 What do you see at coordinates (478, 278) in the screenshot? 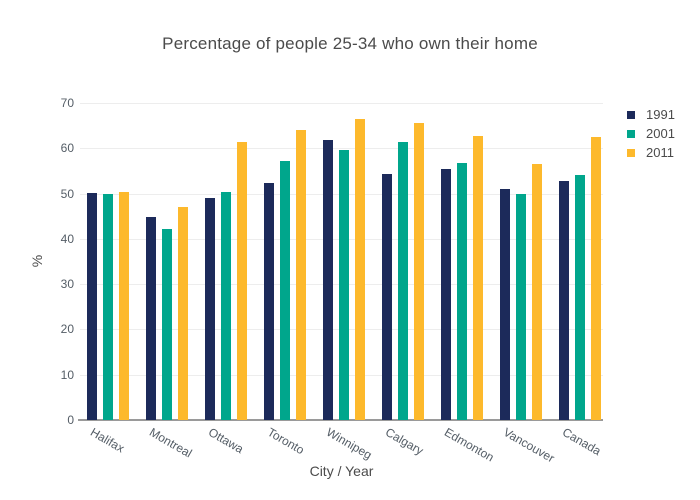
I see `bar-edmonton-2011` at bounding box center [478, 278].